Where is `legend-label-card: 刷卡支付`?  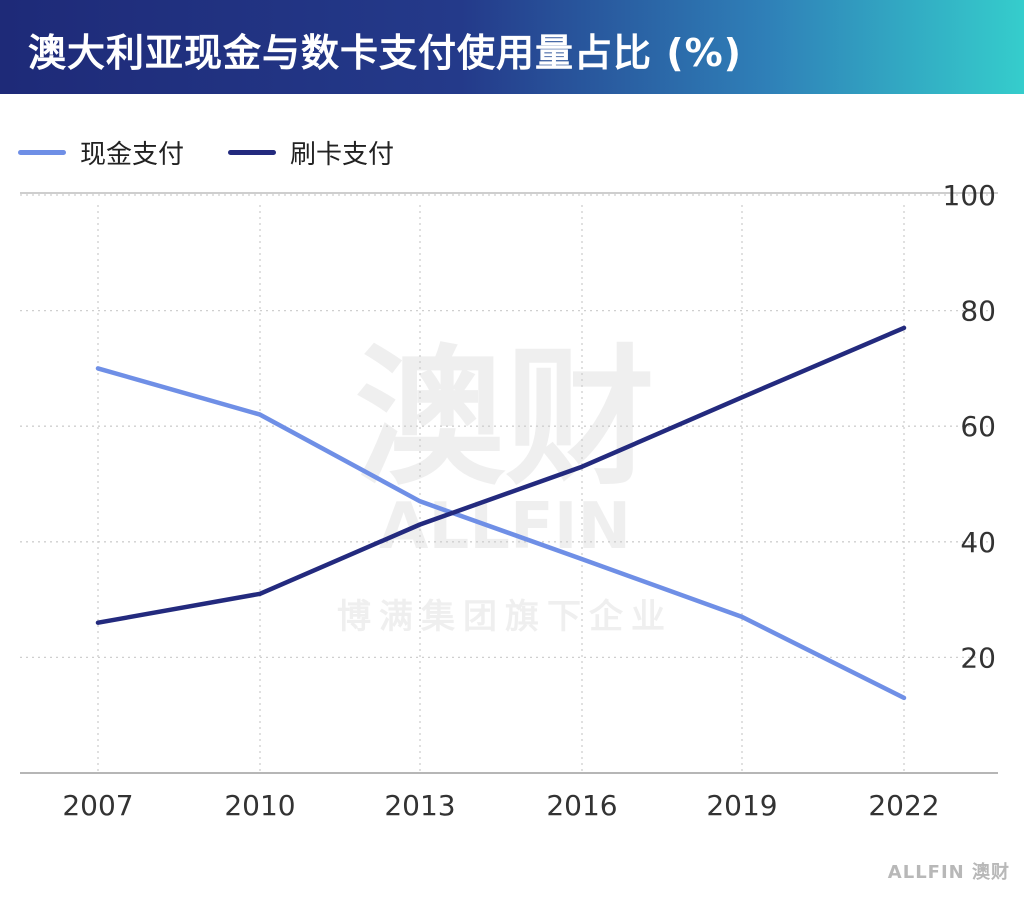 legend-label-card: 刷卡支付 is located at coordinates (342, 154).